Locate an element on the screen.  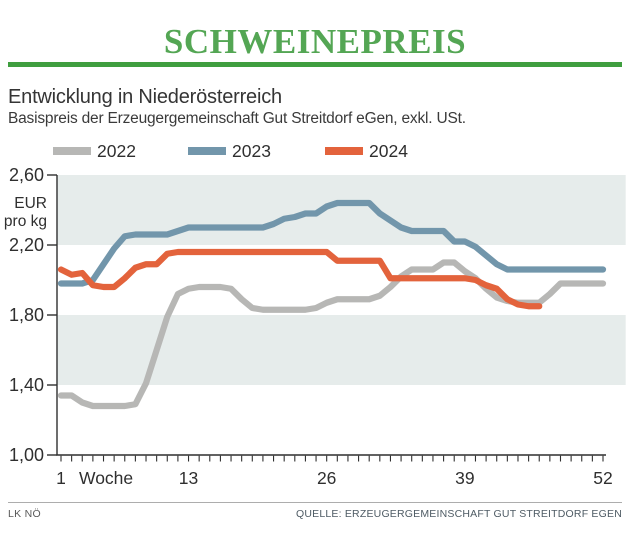
x-tick-label: 39 is located at coordinates (464, 478).